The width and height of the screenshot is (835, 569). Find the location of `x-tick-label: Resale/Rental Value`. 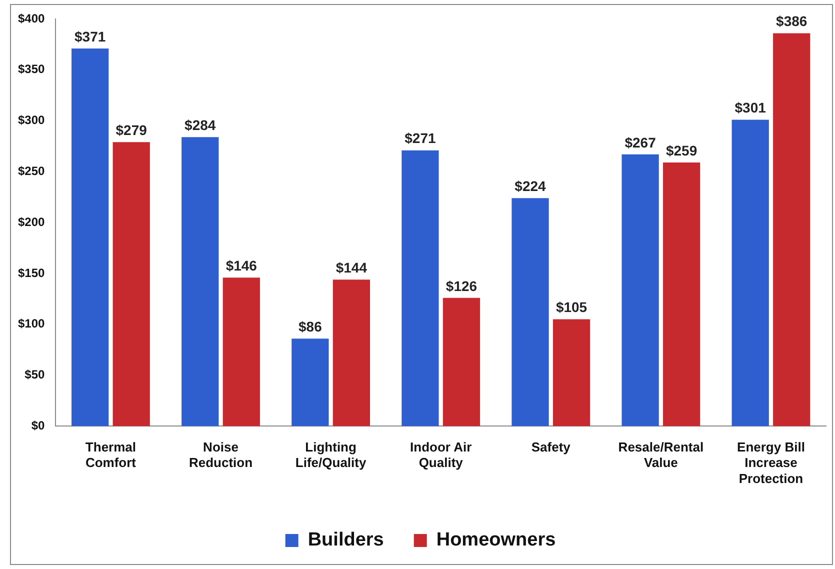

x-tick-label: Resale/Rental Value is located at coordinates (661, 455).